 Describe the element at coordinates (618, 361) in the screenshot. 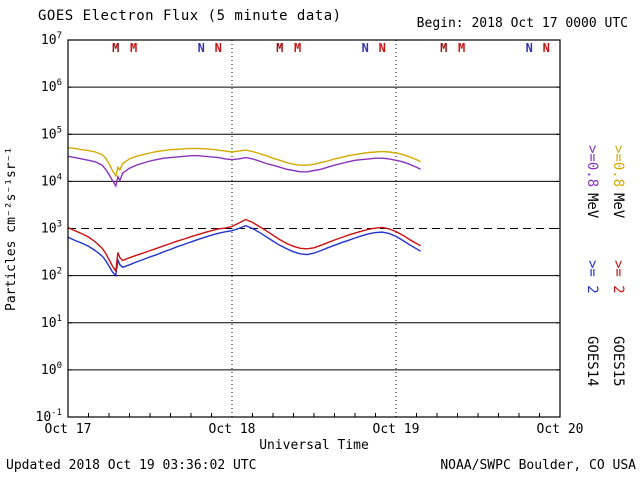

I see `legend-text: GOES15` at that location.